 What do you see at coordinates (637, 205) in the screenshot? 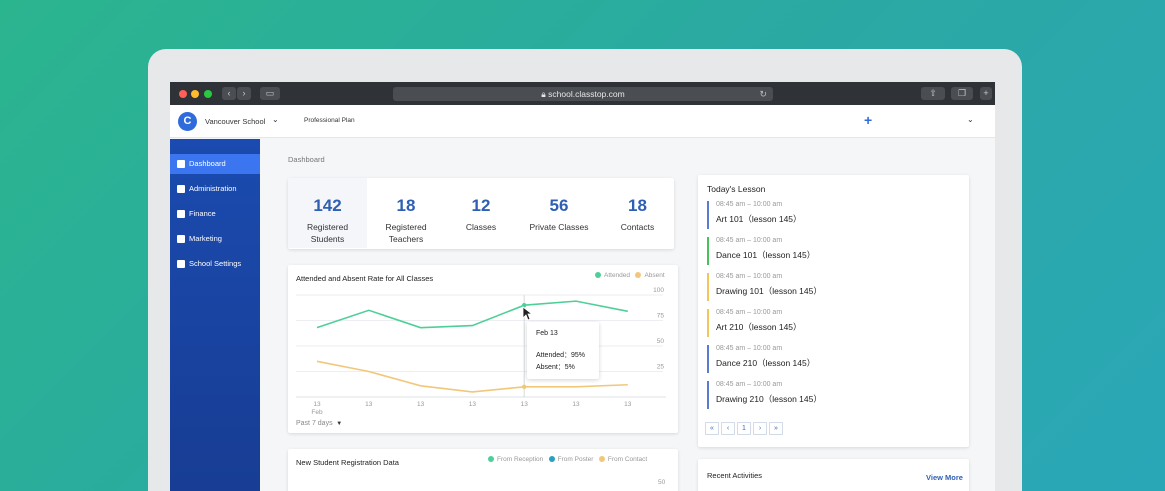
I see `stat-value: 18` at bounding box center [637, 205].